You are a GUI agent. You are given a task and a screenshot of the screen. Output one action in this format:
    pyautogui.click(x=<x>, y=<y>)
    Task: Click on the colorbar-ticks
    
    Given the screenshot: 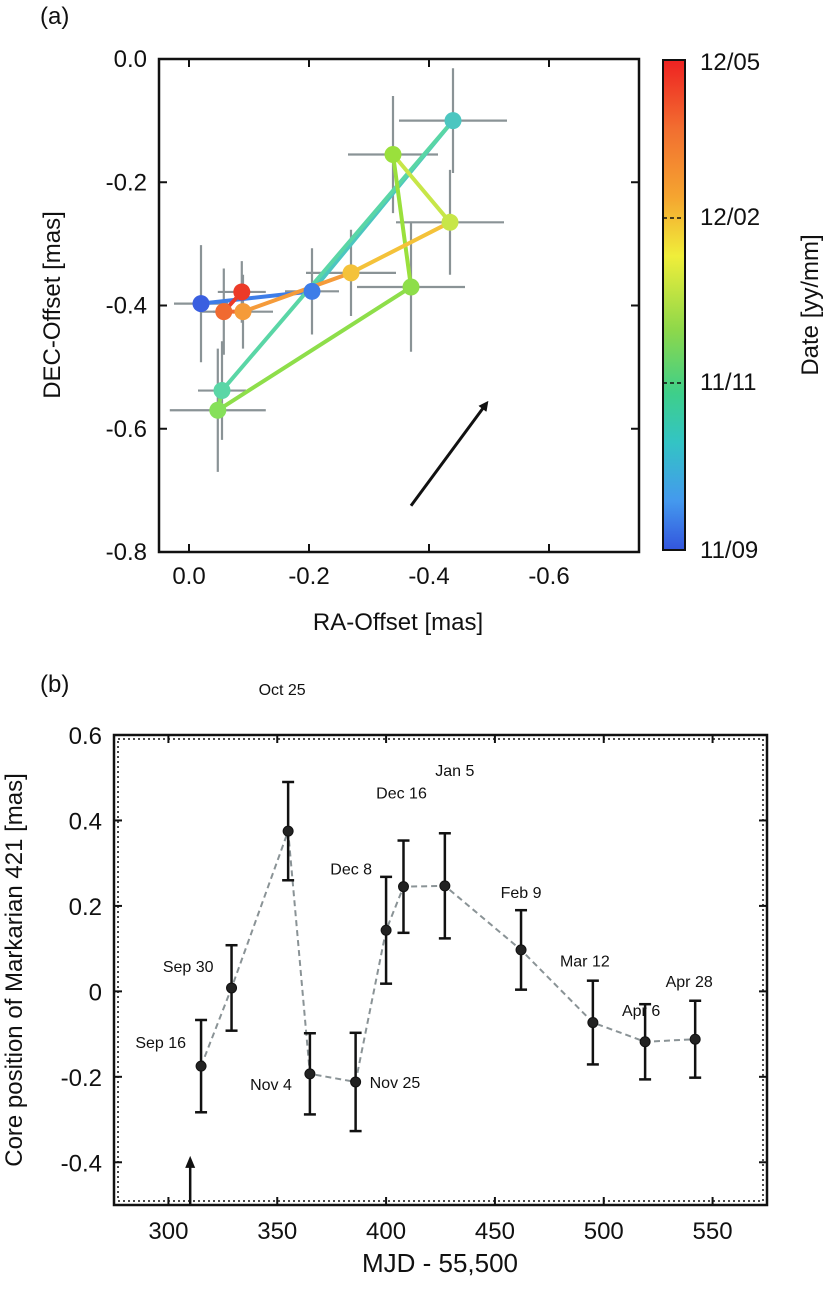 What is the action you would take?
    pyautogui.click(x=674, y=300)
    